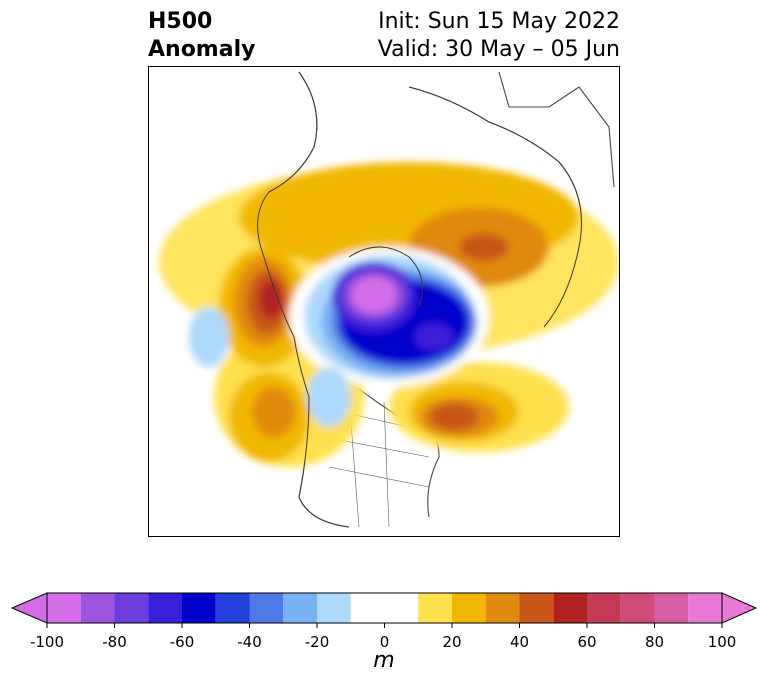 The width and height of the screenshot is (768, 686). I want to click on colorbar-tick-label: 80, so click(654, 642).